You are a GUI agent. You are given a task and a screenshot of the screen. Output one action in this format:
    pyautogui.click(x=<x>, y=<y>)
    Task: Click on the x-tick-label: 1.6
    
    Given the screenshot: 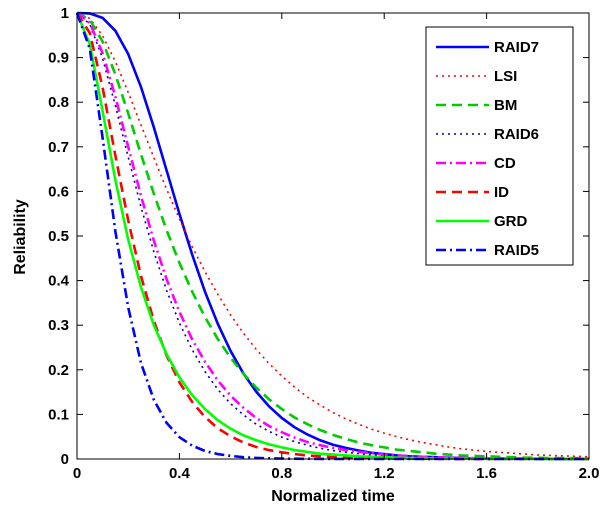 What is the action you would take?
    pyautogui.click(x=486, y=473)
    